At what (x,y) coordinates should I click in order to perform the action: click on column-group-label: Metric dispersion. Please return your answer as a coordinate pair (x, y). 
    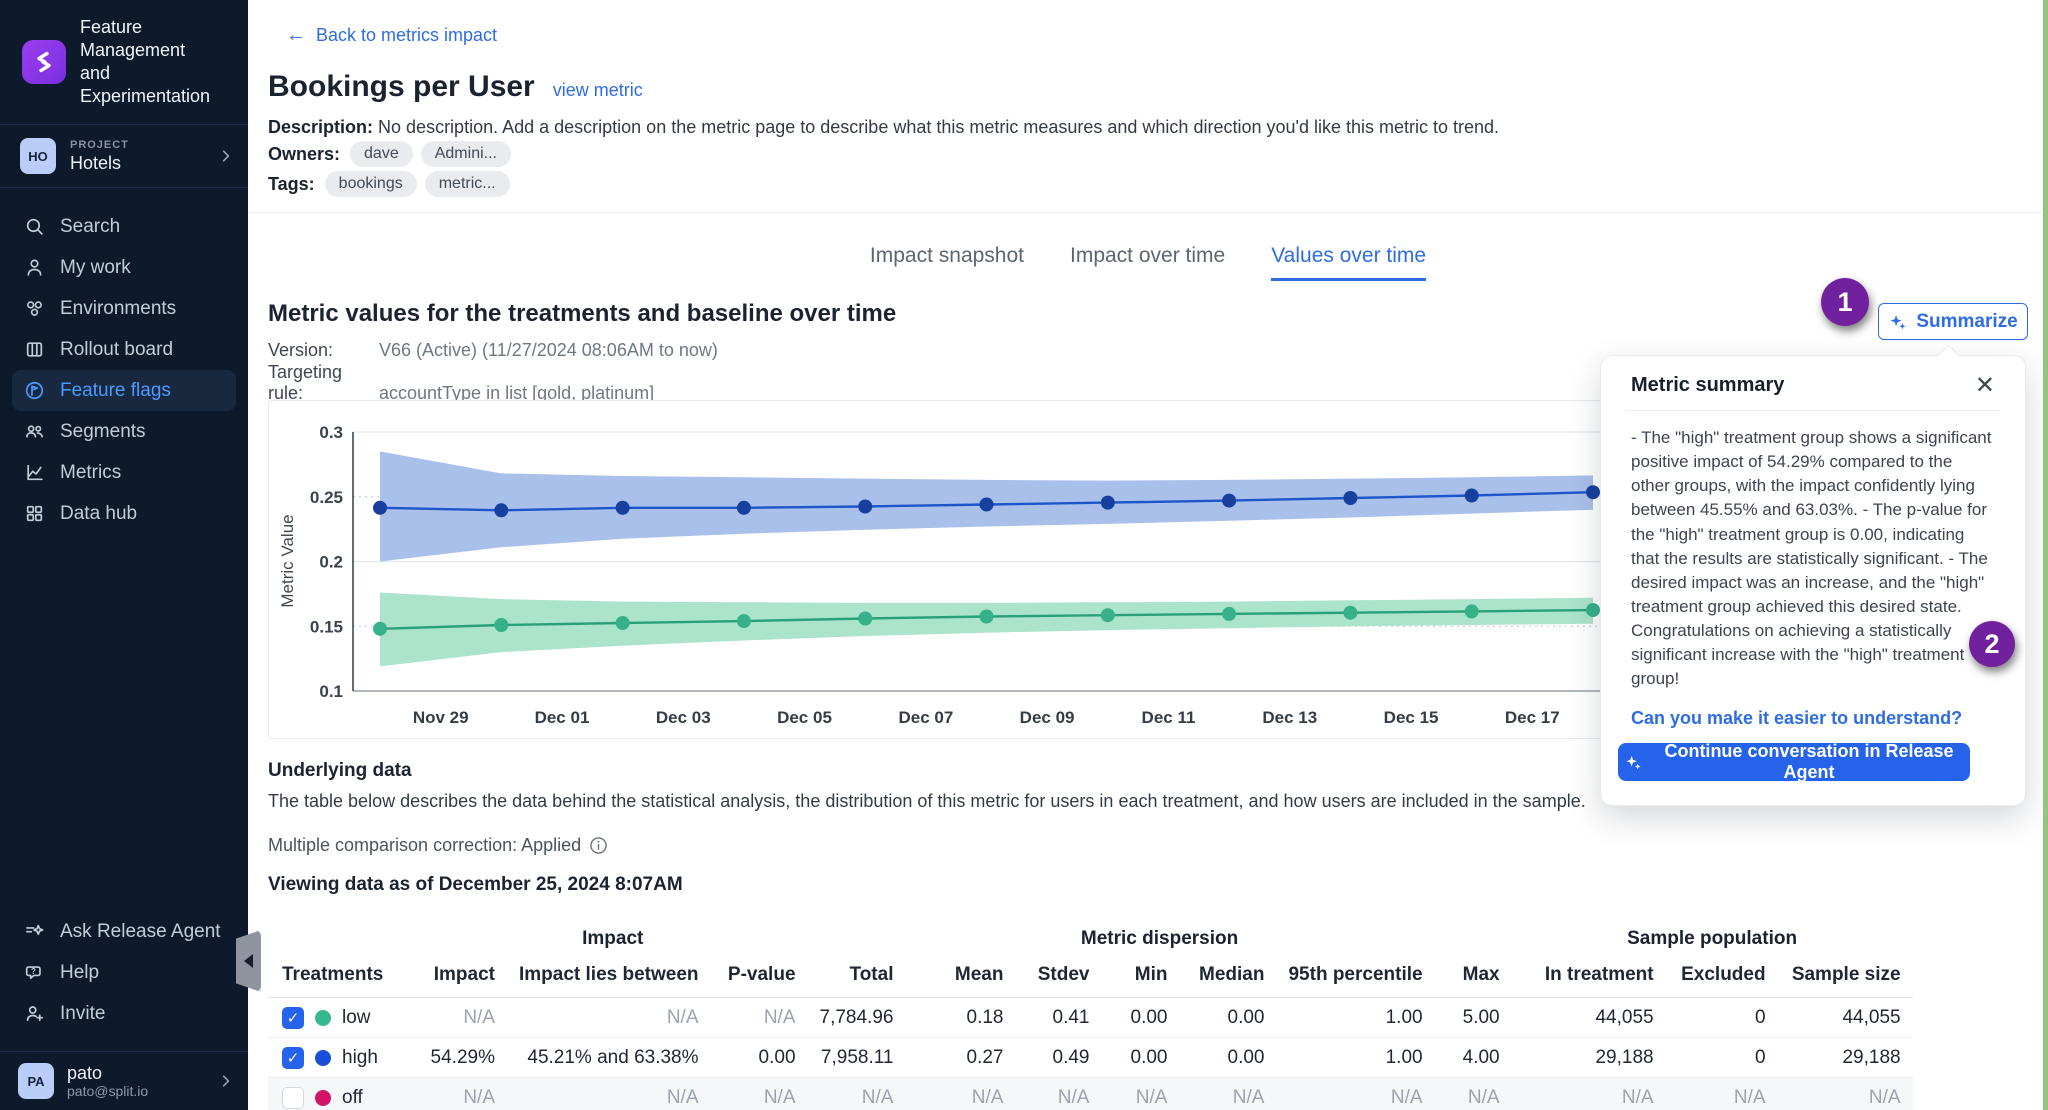
    Looking at the image, I should click on (1159, 938).